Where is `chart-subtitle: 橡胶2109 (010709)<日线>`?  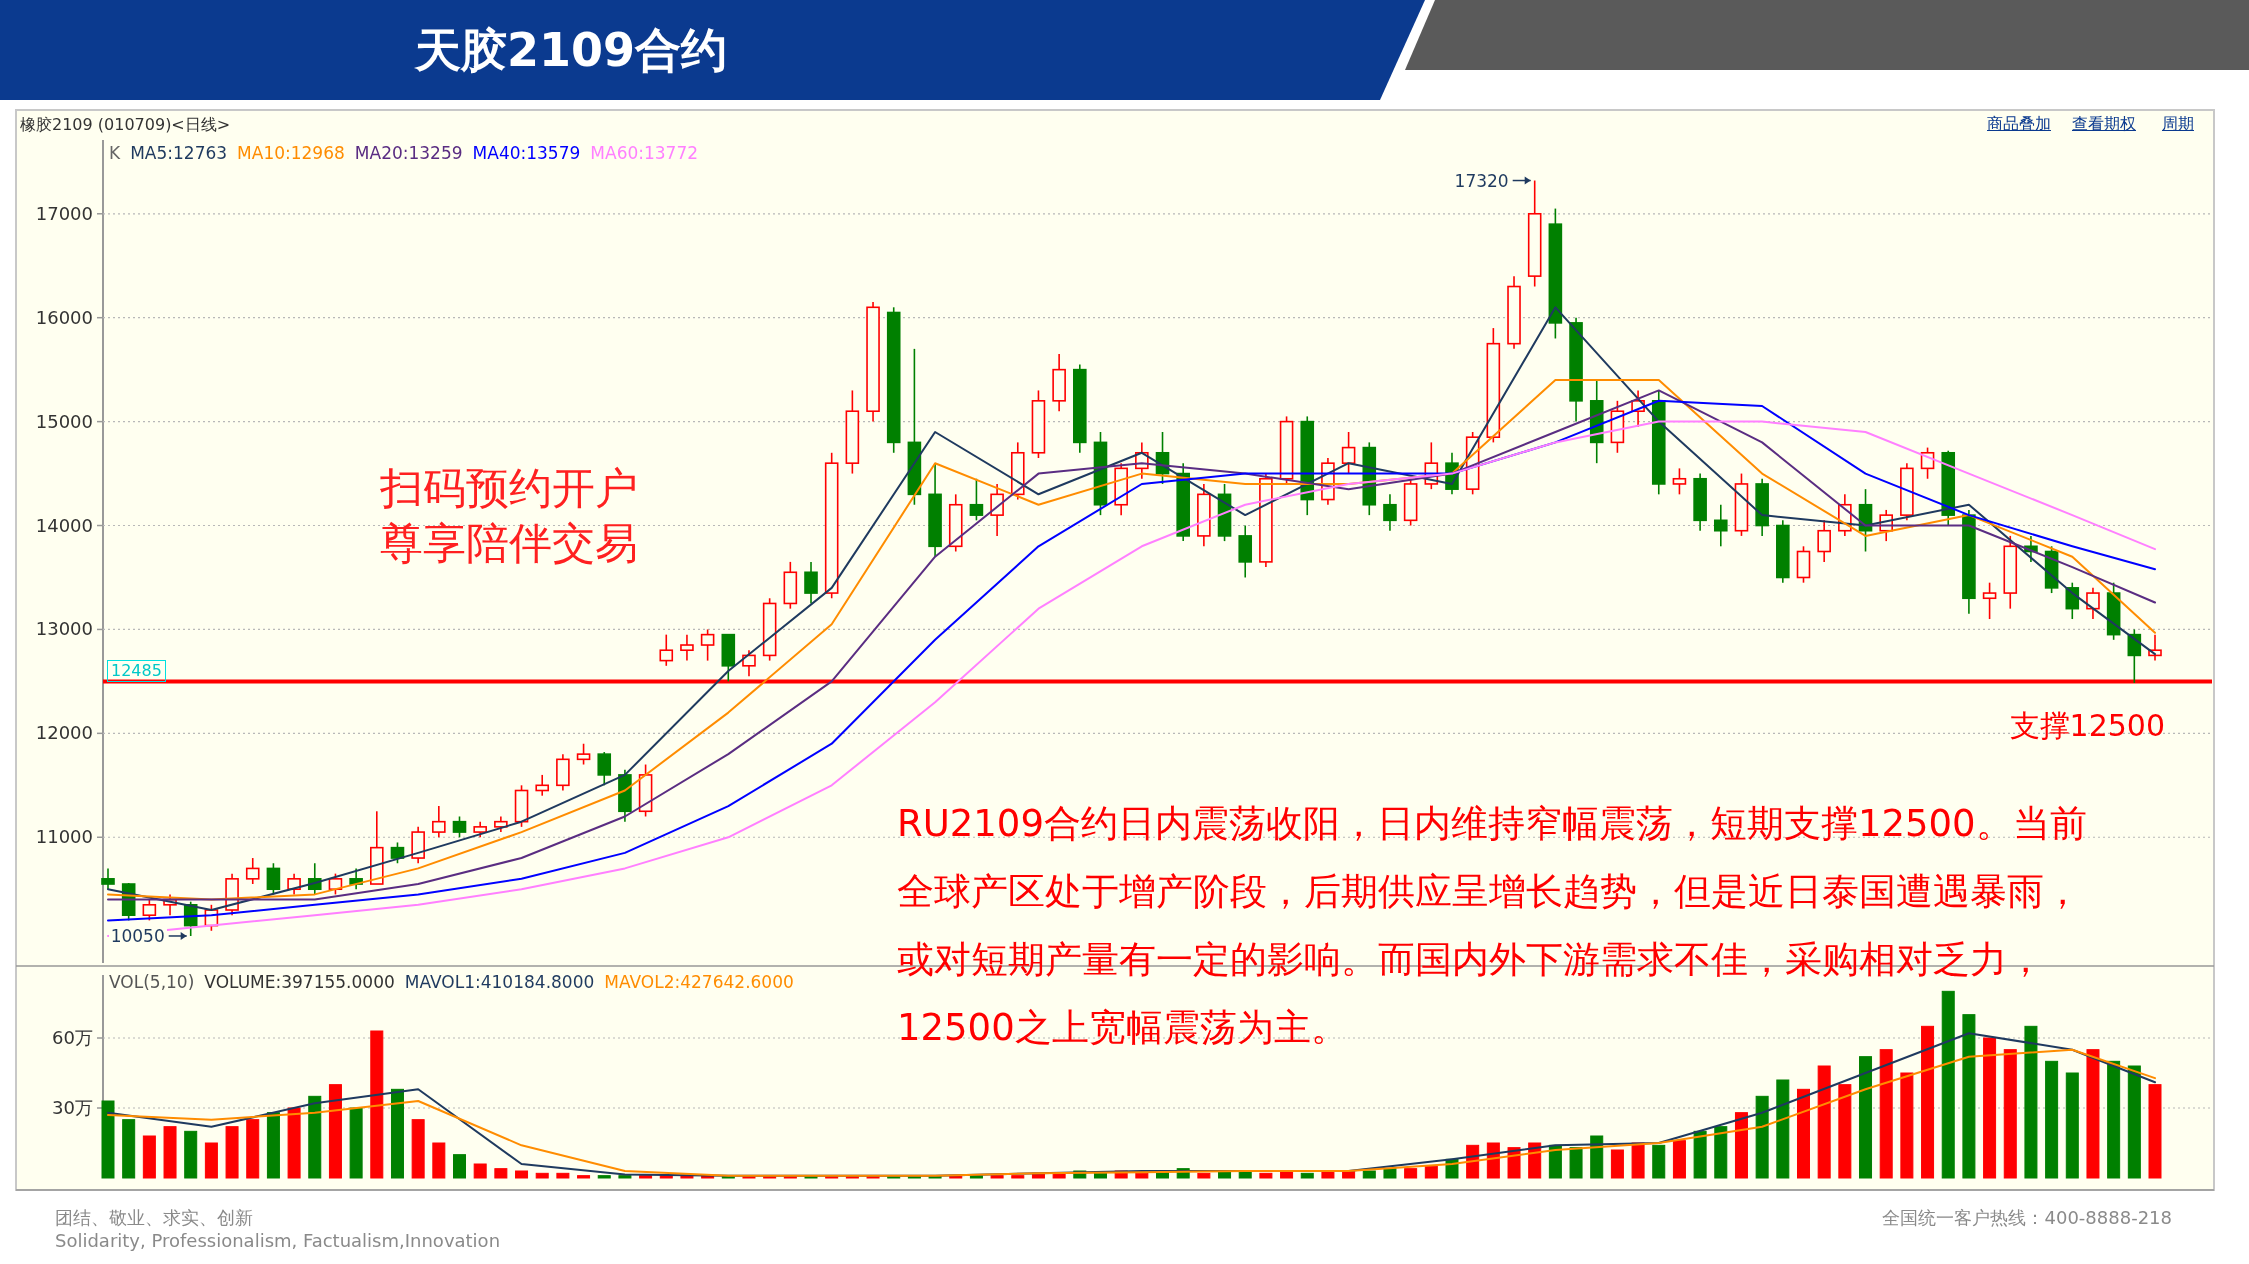
chart-subtitle: 橡胶2109 (010709)<日线> is located at coordinates (125, 125).